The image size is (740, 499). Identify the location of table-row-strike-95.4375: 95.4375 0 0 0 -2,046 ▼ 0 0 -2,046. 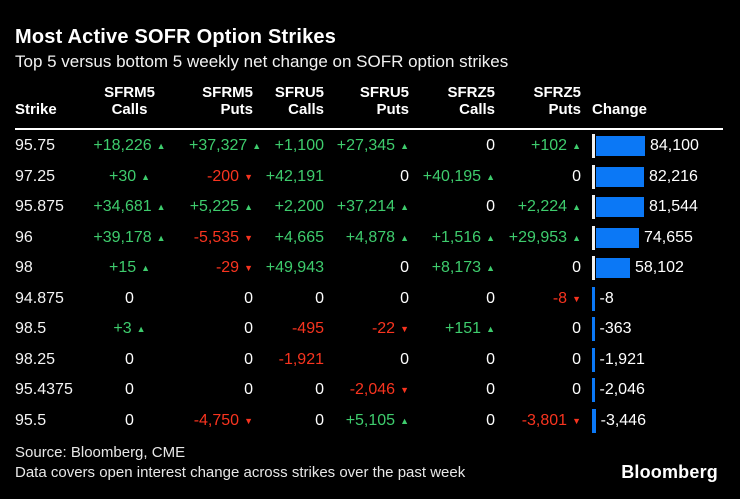
(370, 390).